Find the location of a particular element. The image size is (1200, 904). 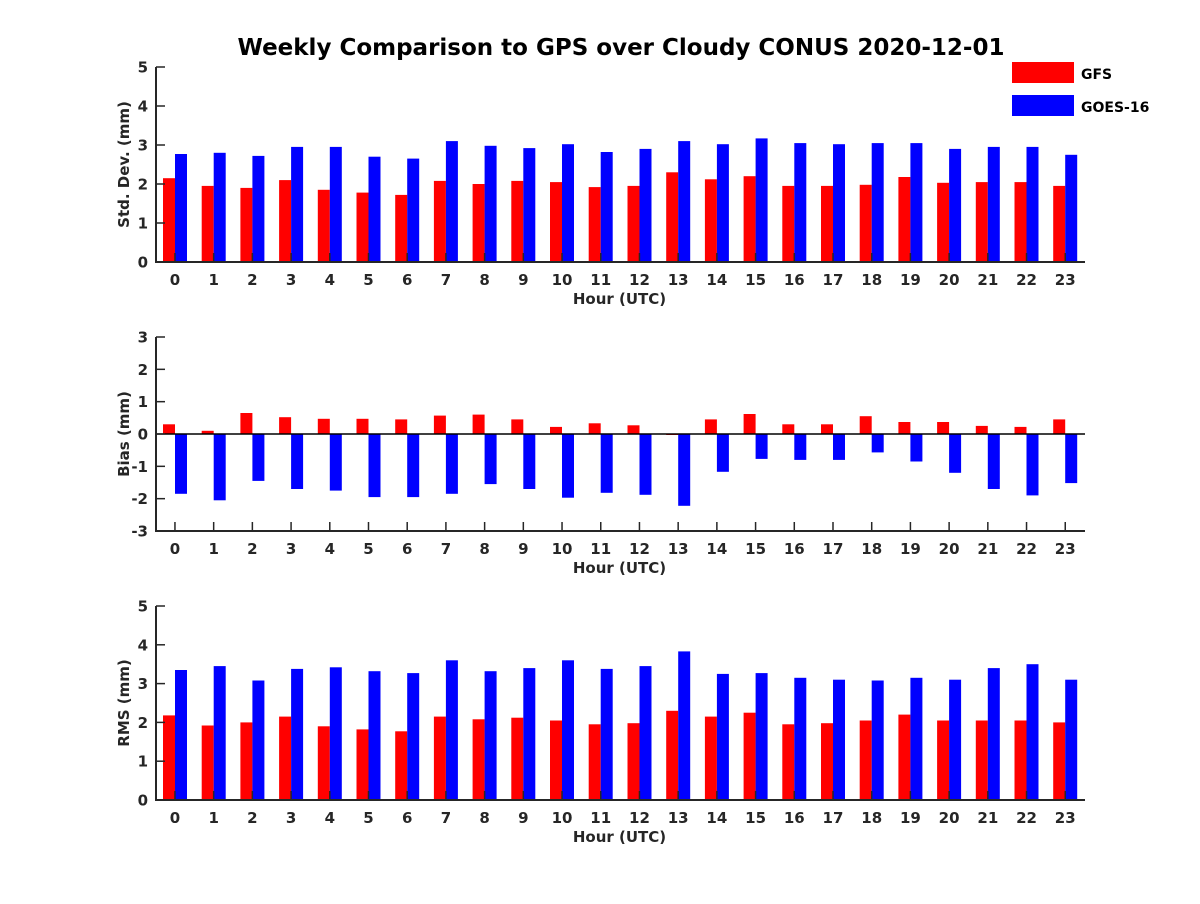

y-tick-label-bias-1: -2 is located at coordinates (139, 499).